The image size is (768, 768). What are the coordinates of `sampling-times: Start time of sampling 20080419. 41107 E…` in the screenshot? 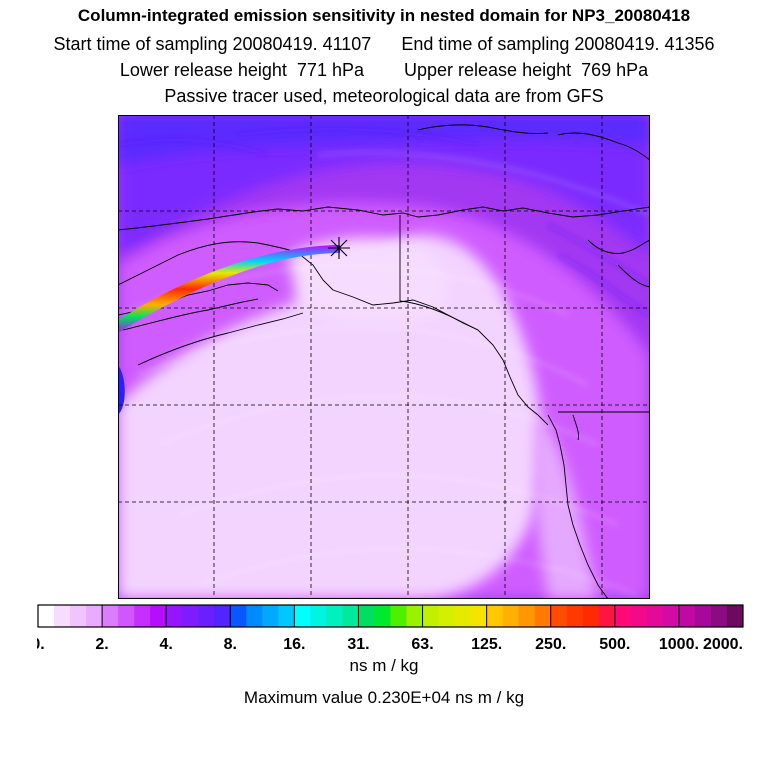 It's located at (384, 44).